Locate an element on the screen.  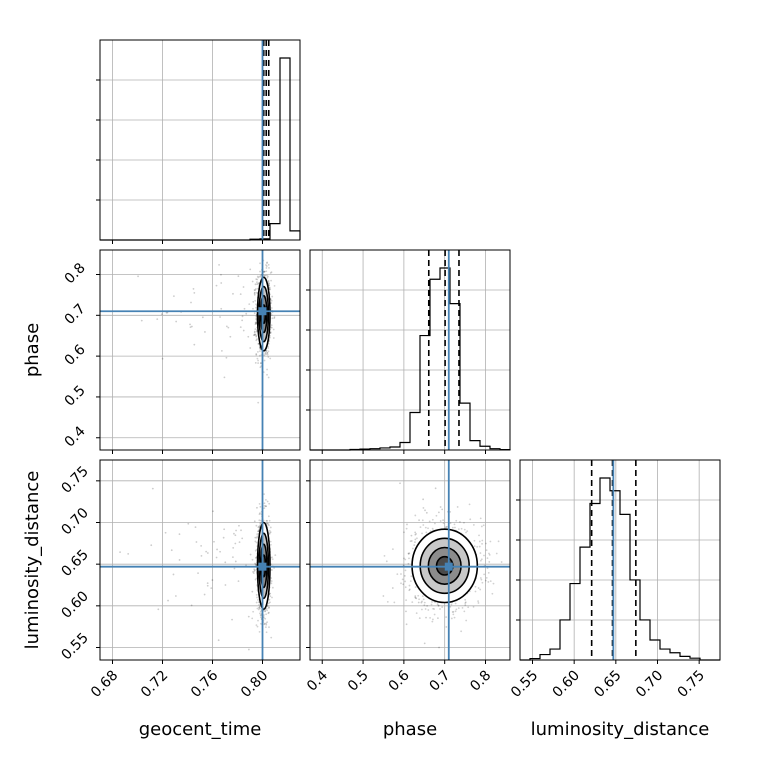
scatter-panel-geocent-time-vs-phase is located at coordinates (198, 352).